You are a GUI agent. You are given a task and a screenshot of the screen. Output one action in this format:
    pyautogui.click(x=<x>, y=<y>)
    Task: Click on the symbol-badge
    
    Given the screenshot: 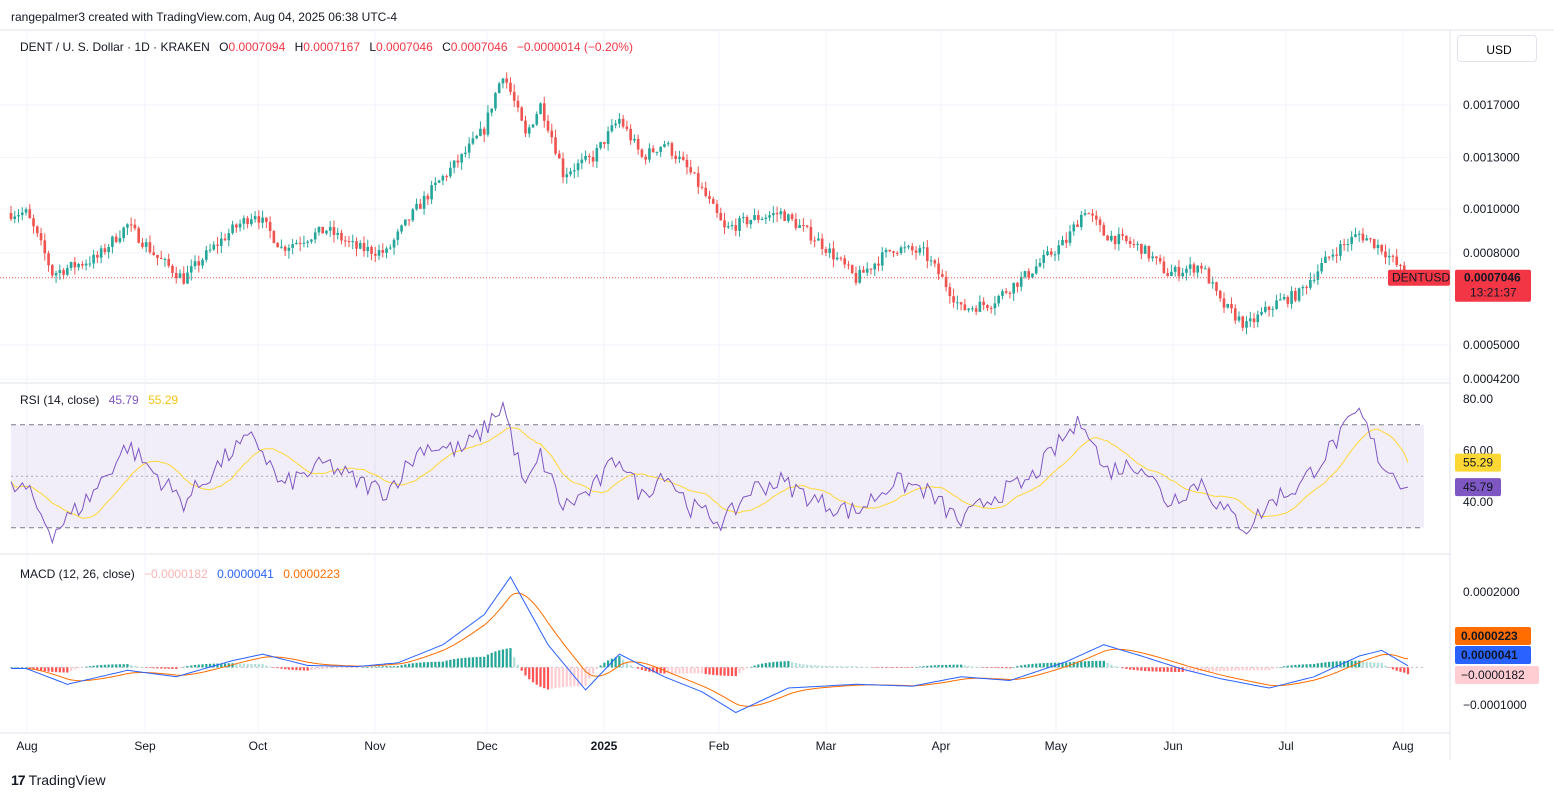 What is the action you would take?
    pyautogui.click(x=1419, y=277)
    